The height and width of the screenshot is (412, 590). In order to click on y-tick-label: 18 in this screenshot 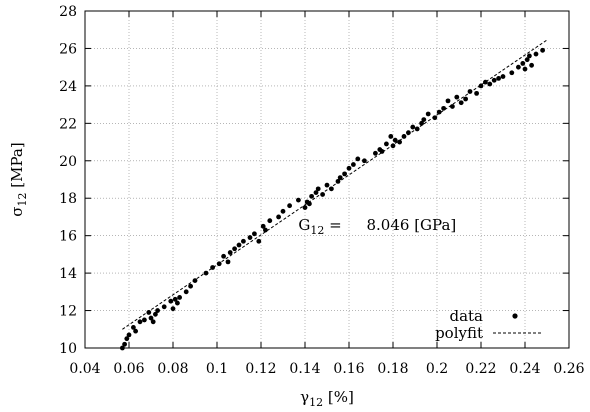, I will do `click(68, 199)`.